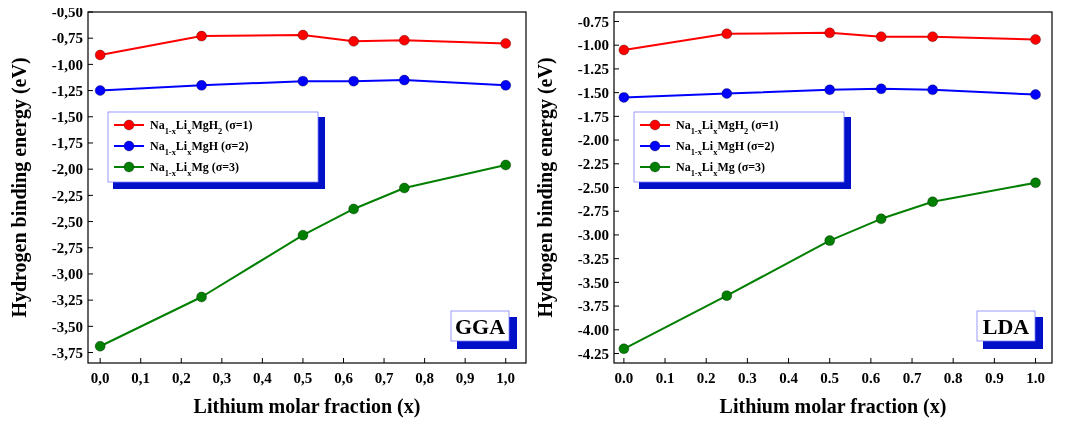 Image resolution: width=1068 pixels, height=433 pixels. What do you see at coordinates (67, 195) in the screenshot?
I see `y-tick-label: -2,25` at bounding box center [67, 195].